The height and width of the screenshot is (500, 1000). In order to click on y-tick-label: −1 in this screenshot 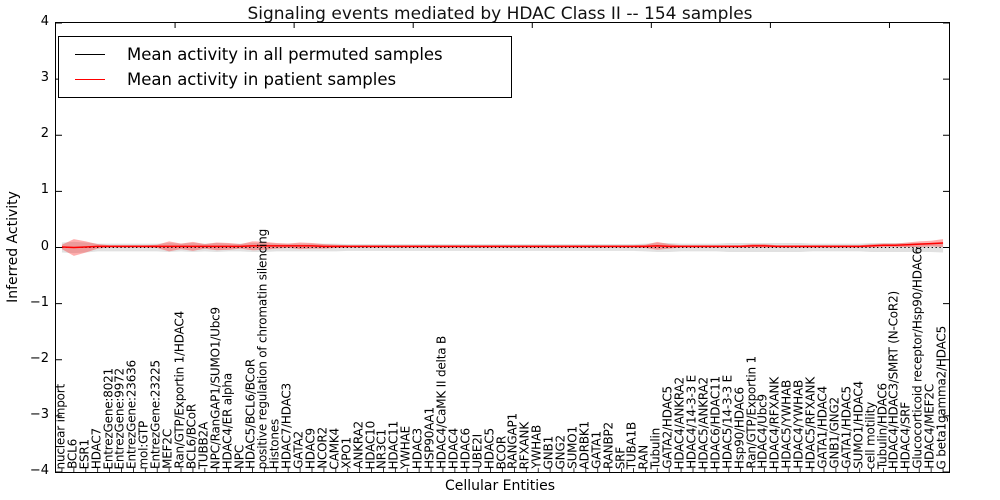, I will do `click(39, 302)`.